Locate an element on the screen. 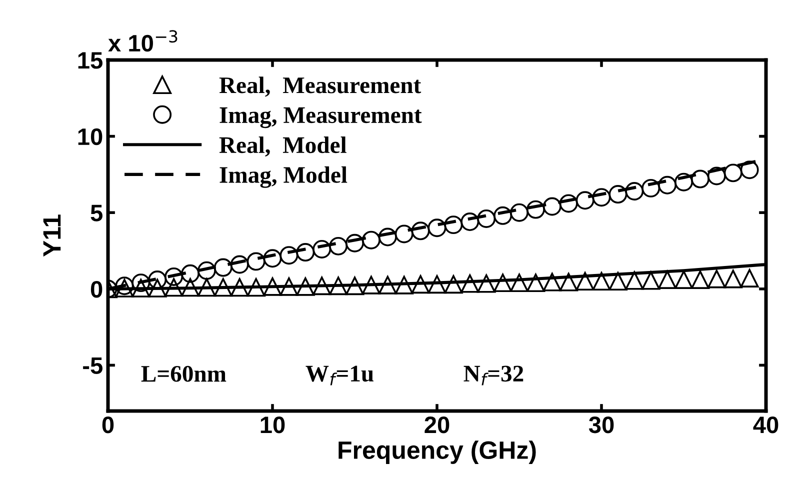 Image resolution: width=785 pixels, height=492 pixels. legend-label: Imag, Model is located at coordinates (284, 177).